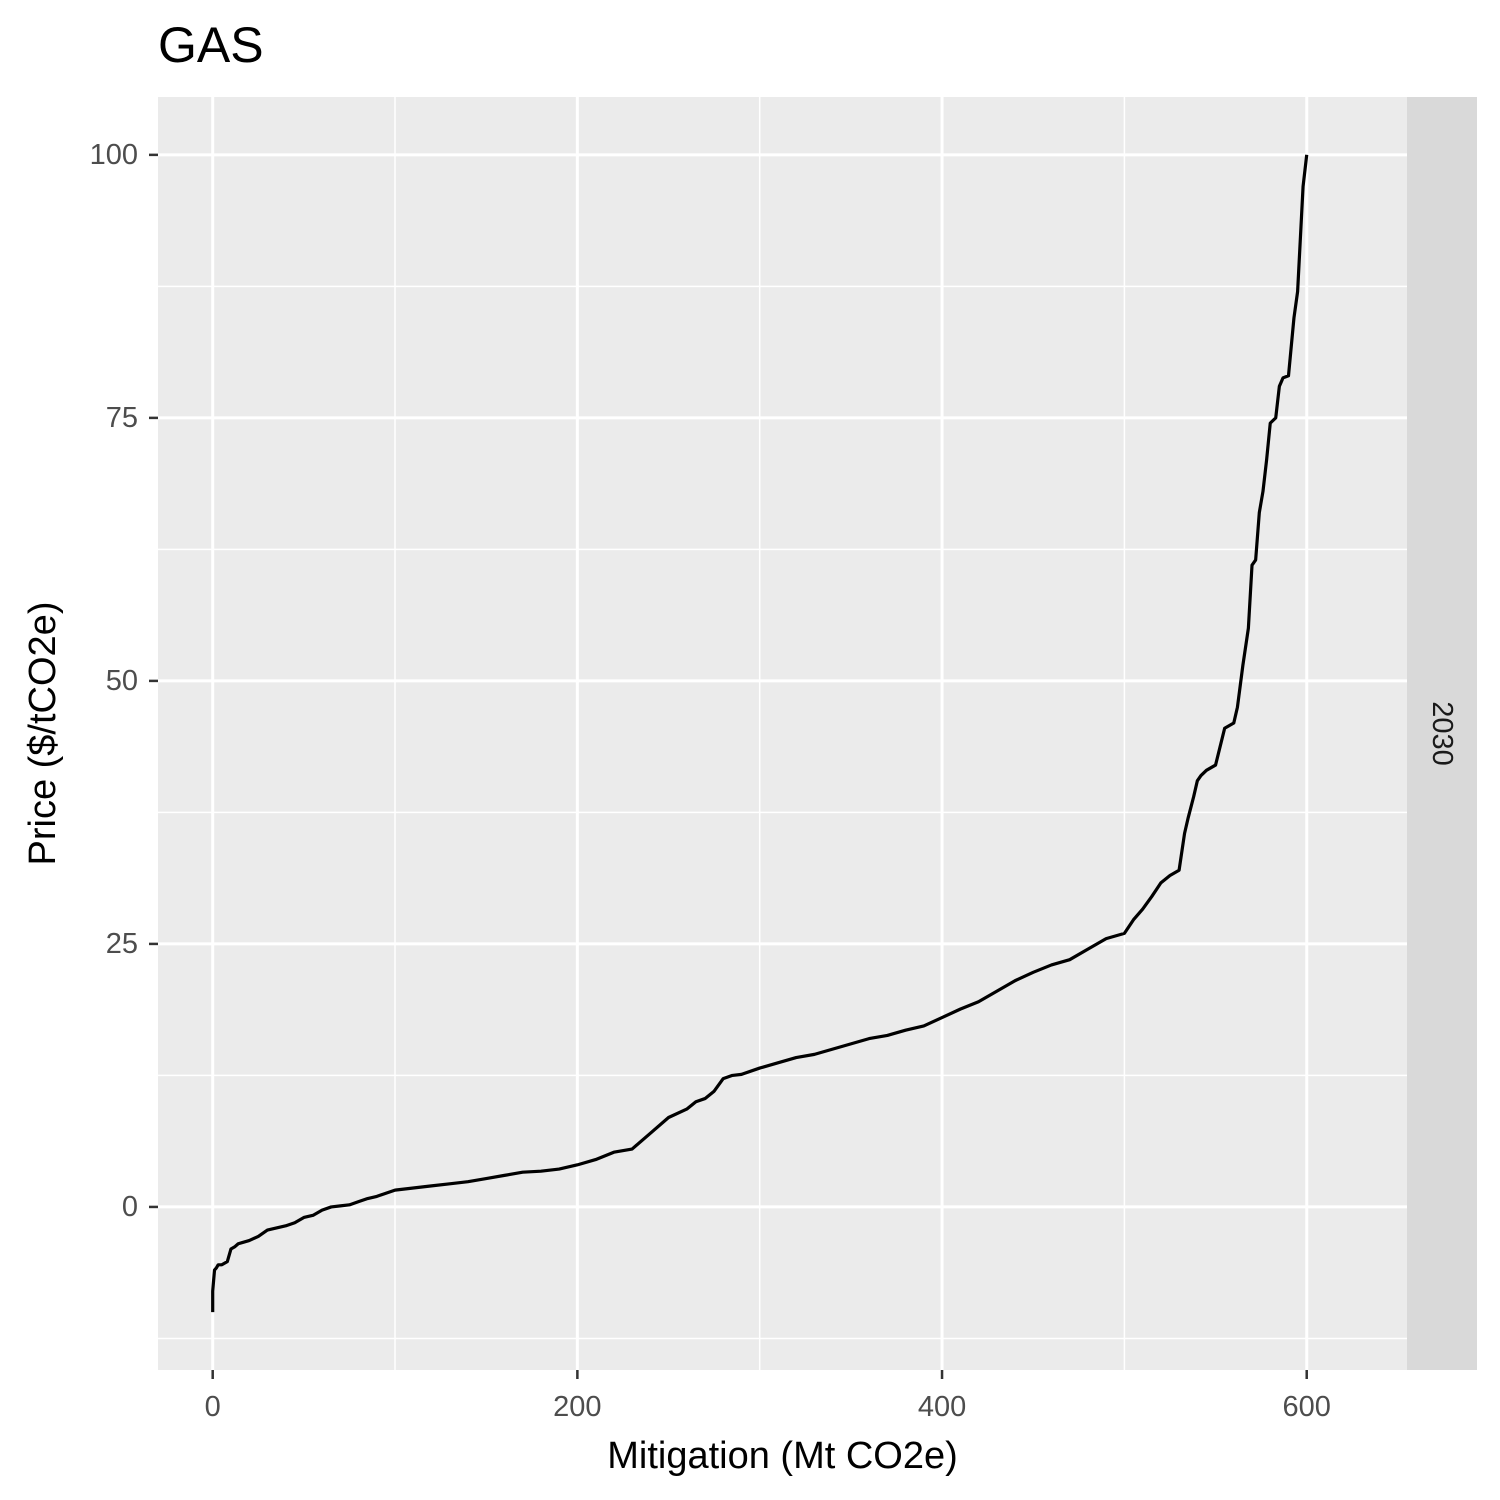 This screenshot has width=1500, height=1500. What do you see at coordinates (43, 734) in the screenshot?
I see `y-axis-title: Price ($/tCO2e)` at bounding box center [43, 734].